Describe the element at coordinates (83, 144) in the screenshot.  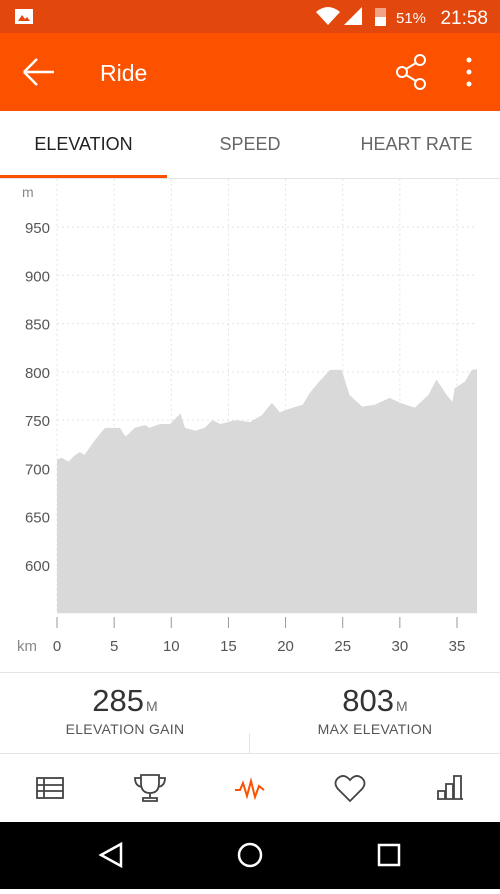
I see `tab: ELEVATION` at that location.